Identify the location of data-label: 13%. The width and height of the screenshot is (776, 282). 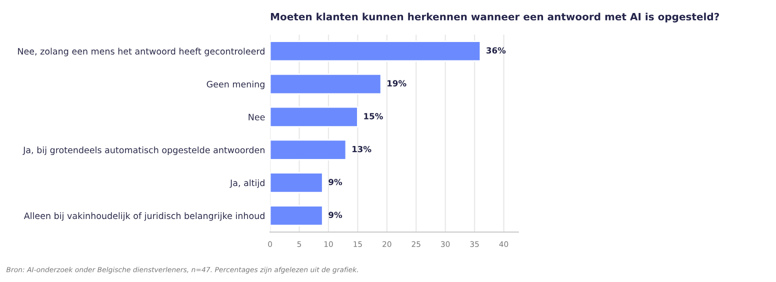
(362, 149).